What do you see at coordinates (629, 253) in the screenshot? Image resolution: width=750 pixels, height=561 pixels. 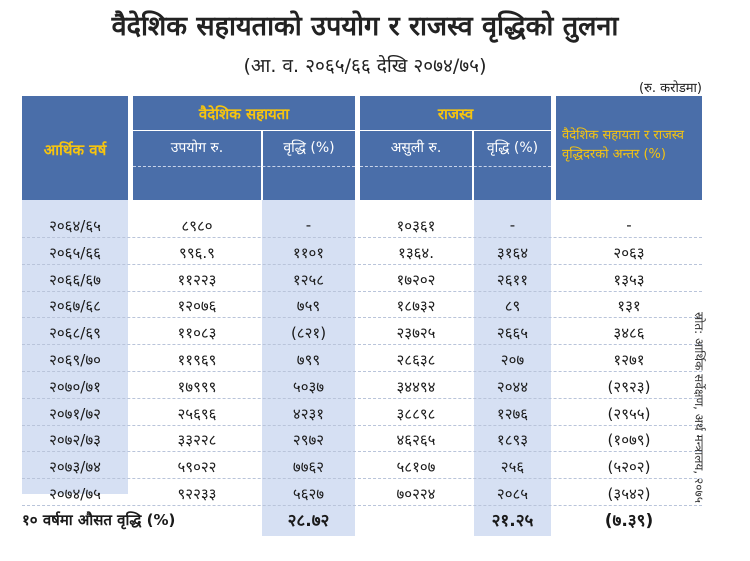 I see `cell-difference: २०६३` at bounding box center [629, 253].